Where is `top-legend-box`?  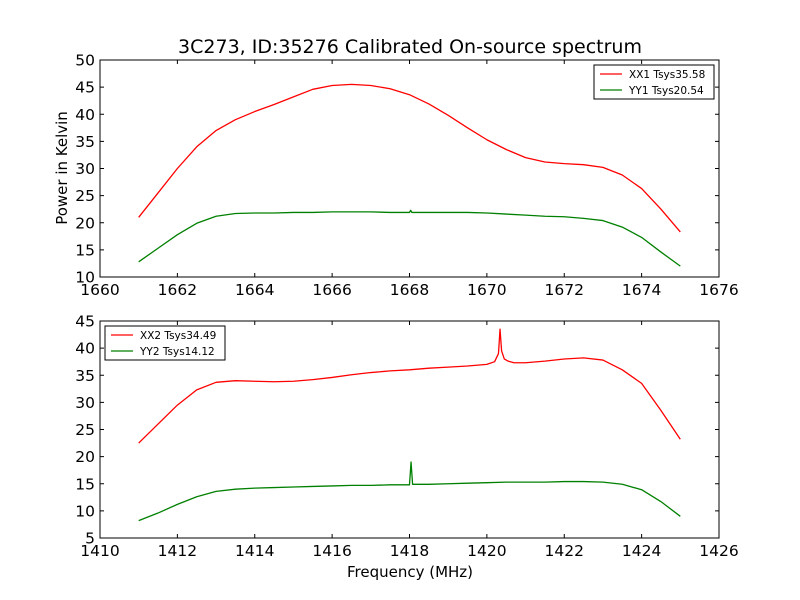
top-legend-box is located at coordinates (654, 82).